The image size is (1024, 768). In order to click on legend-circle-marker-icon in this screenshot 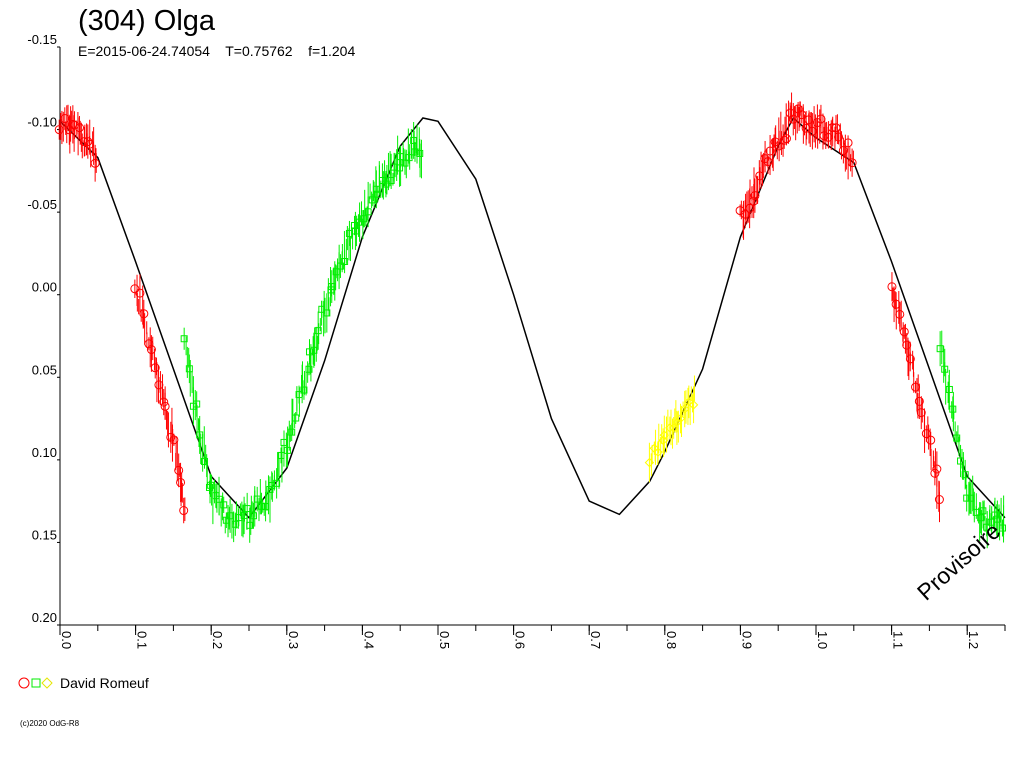, I will do `click(24, 683)`.